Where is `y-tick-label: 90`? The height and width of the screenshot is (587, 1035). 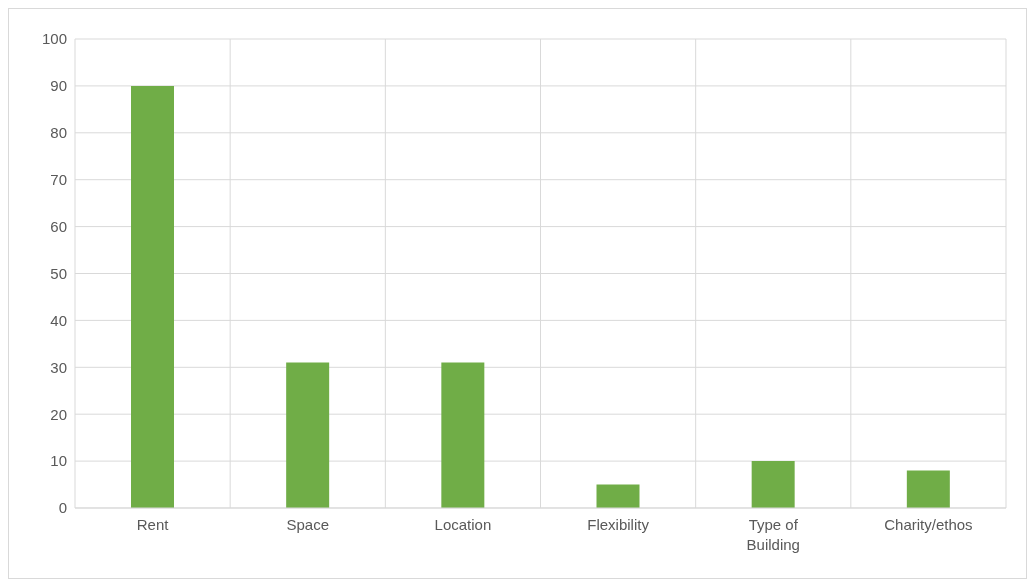 y-tick-label: 90 is located at coordinates (58, 86).